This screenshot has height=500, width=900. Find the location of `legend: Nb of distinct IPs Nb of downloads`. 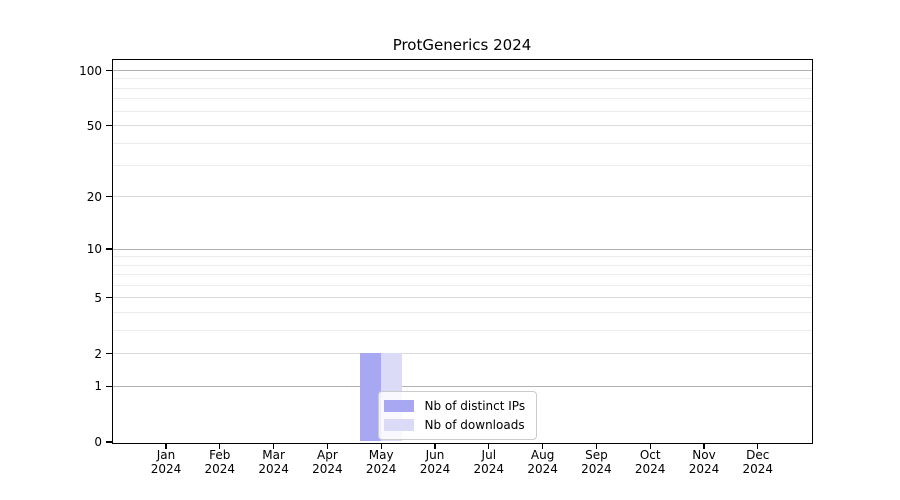

legend: Nb of distinct IPs Nb of downloads is located at coordinates (457, 415).